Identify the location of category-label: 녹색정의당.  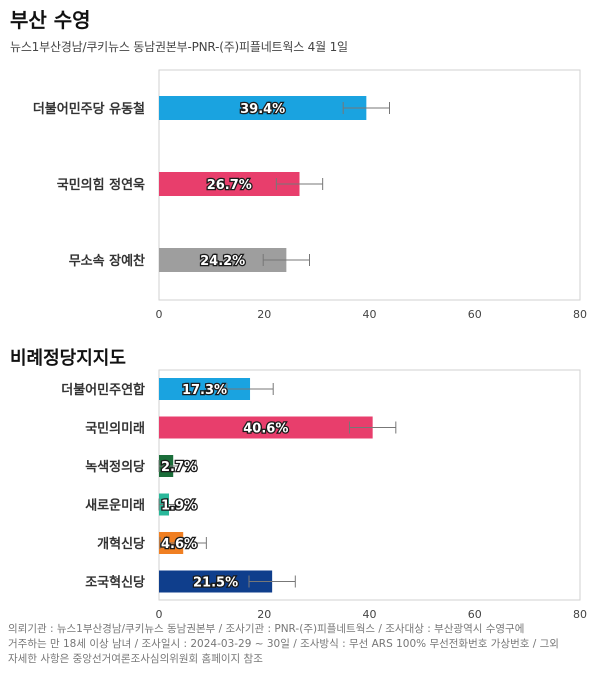
(115, 467).